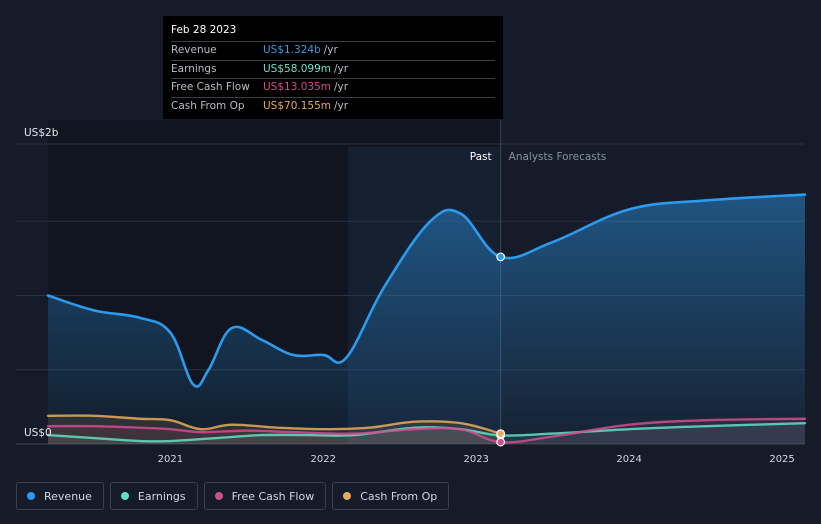 This screenshot has width=821, height=524. I want to click on tooltip-value: US$58.099m/yr, so click(306, 68).